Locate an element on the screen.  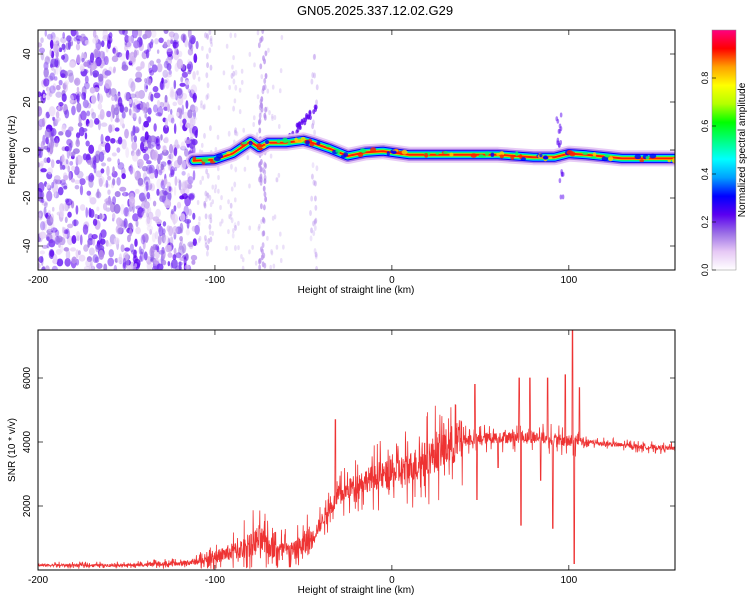
snr-y-label: SNR (10 * v/v) is located at coordinates (12, 450).